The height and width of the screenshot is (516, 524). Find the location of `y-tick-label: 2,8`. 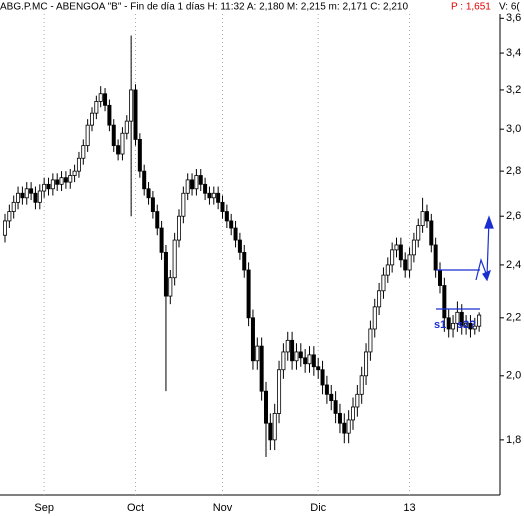

y-tick-label: 2,8 is located at coordinates (513, 171).